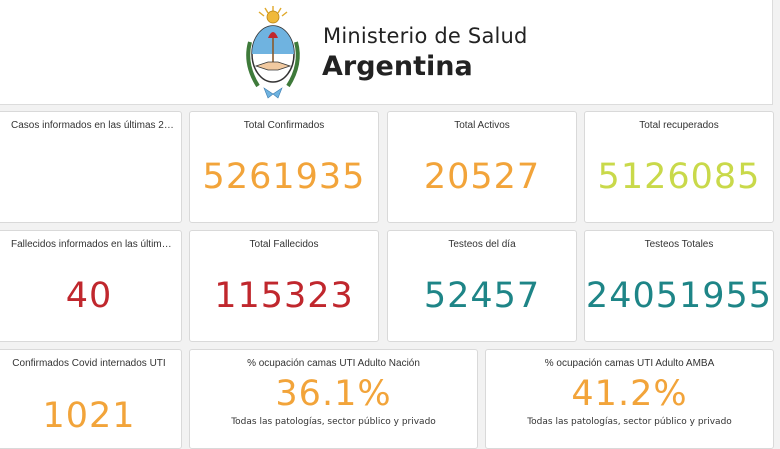 The width and height of the screenshot is (780, 449). I want to click on card-testeos-totales: Testeos Totales 24051955, so click(679, 286).